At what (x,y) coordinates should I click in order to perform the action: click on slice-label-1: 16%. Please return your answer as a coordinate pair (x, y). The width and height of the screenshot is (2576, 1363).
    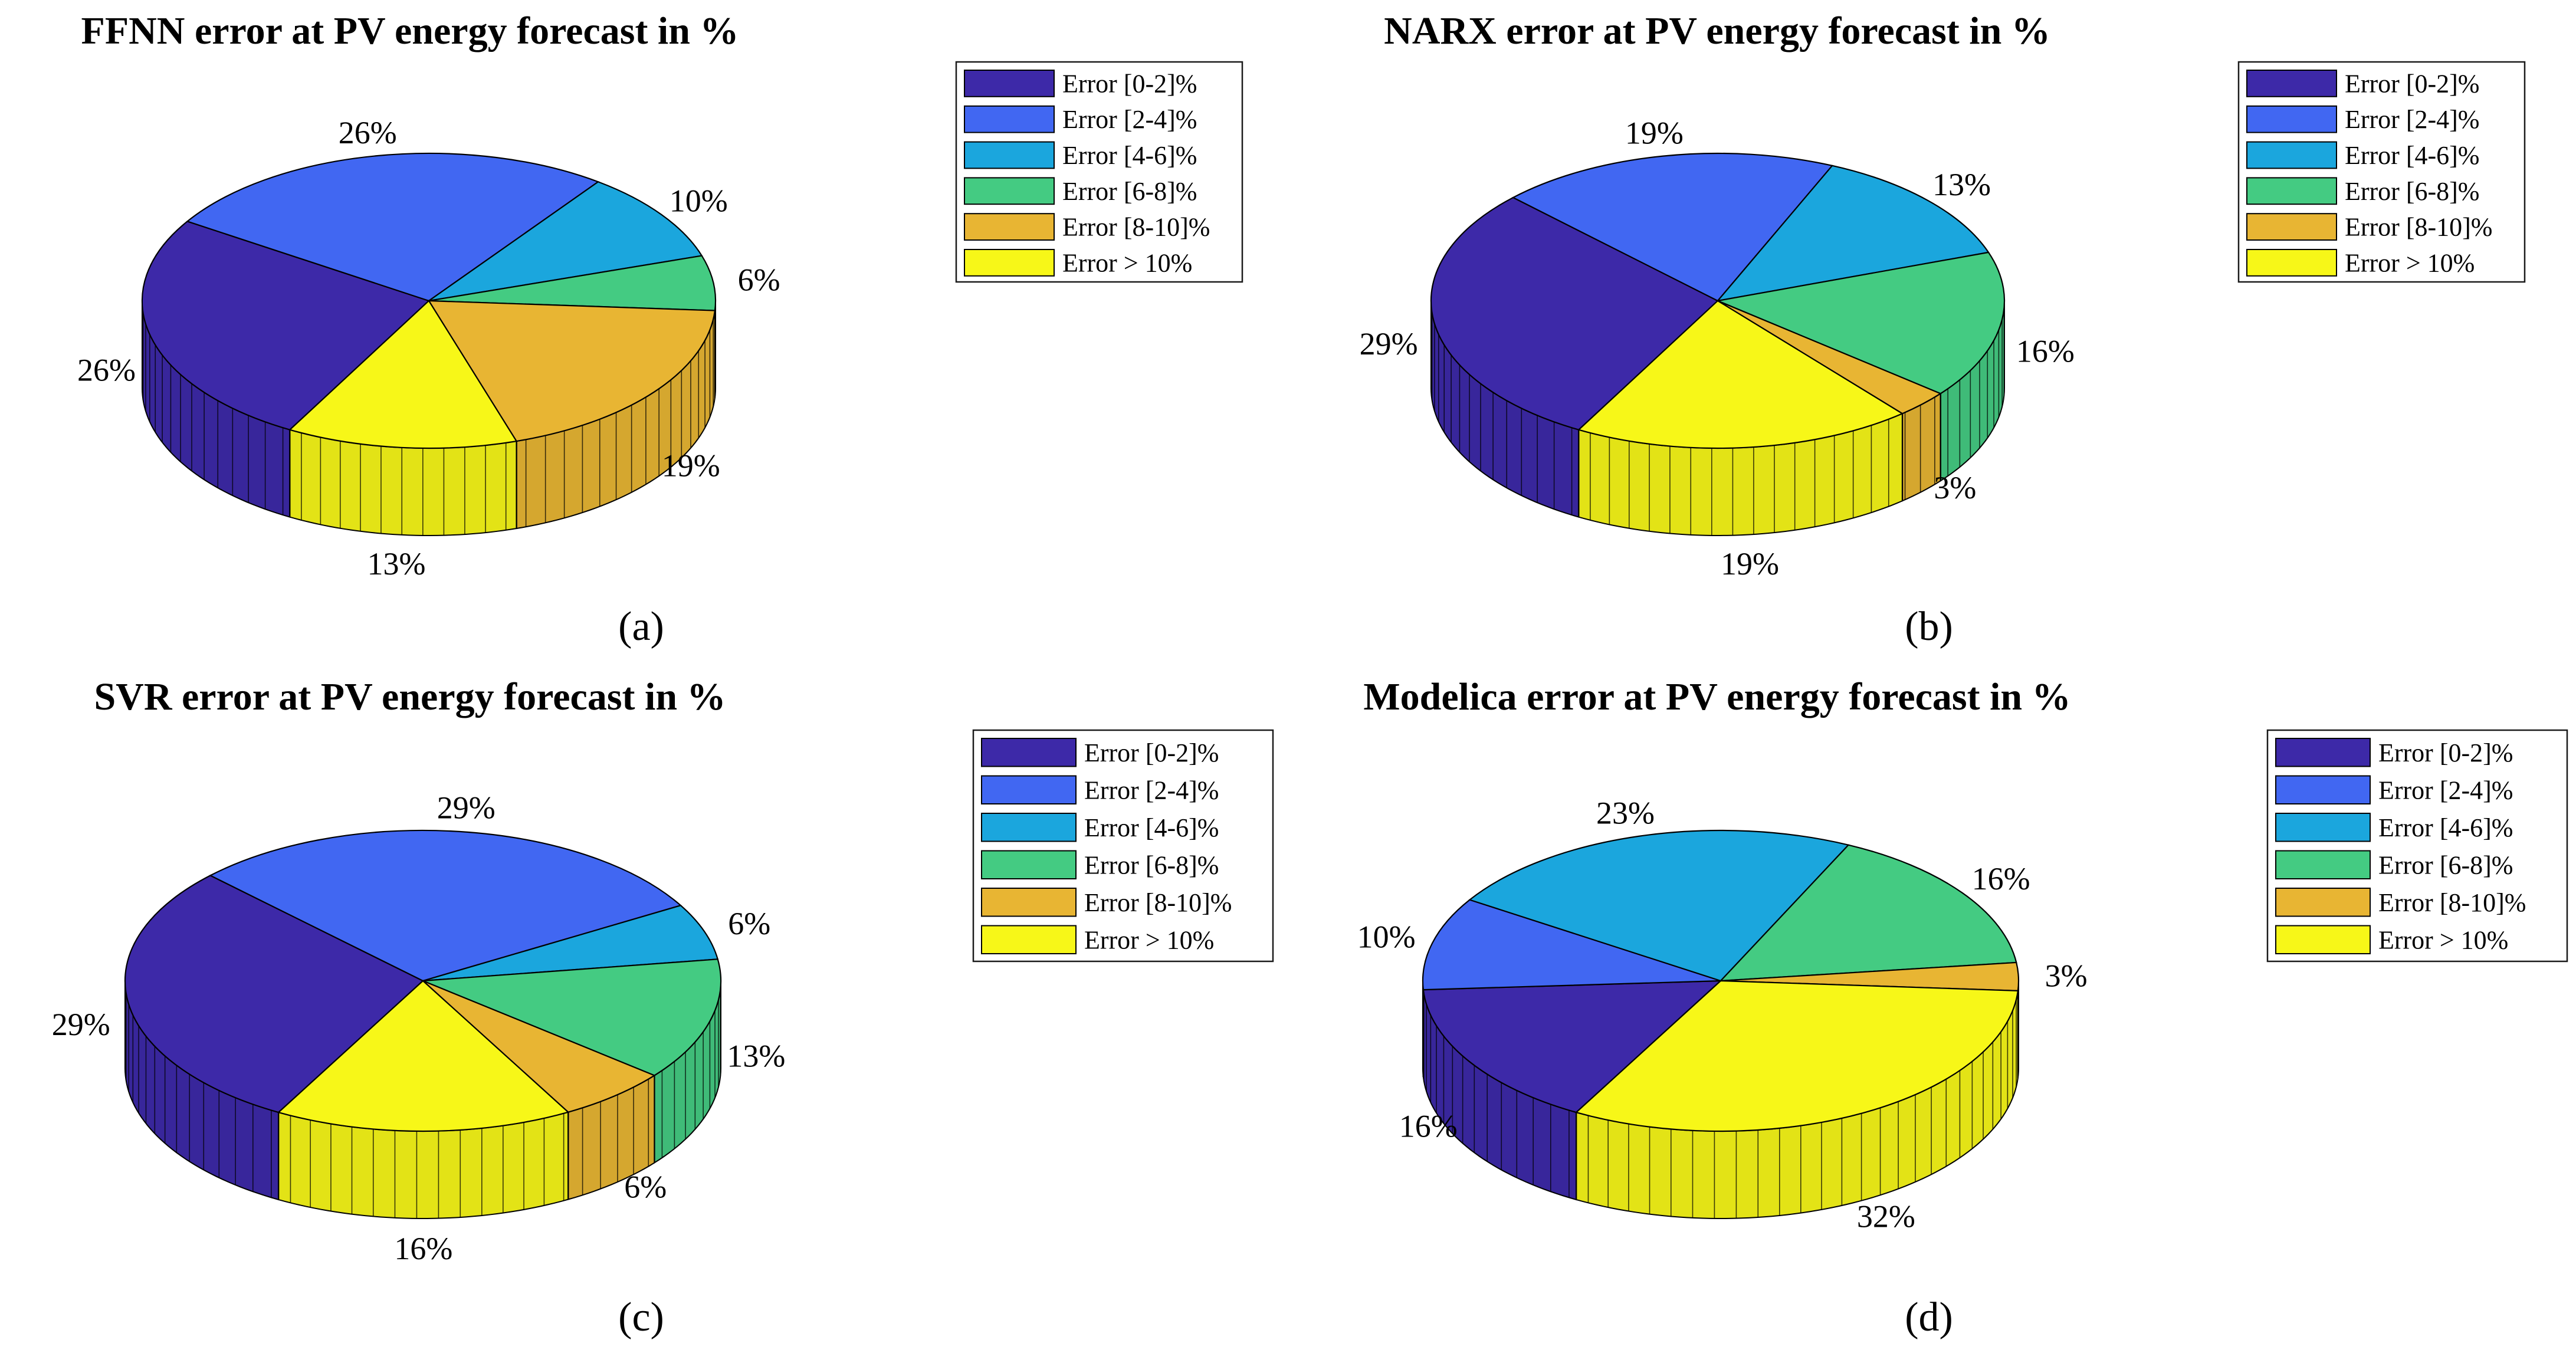
    Looking at the image, I should click on (1428, 1126).